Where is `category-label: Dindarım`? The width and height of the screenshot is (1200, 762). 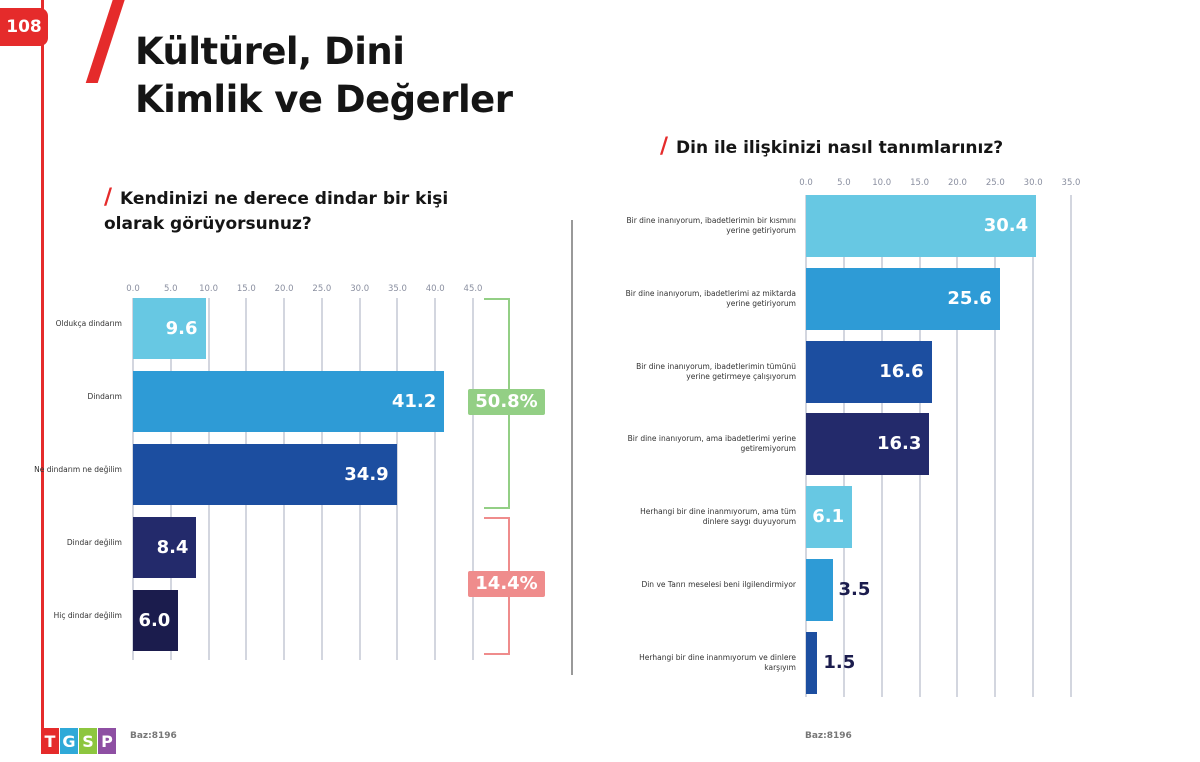
category-label: Dindarım is located at coordinates (104, 396).